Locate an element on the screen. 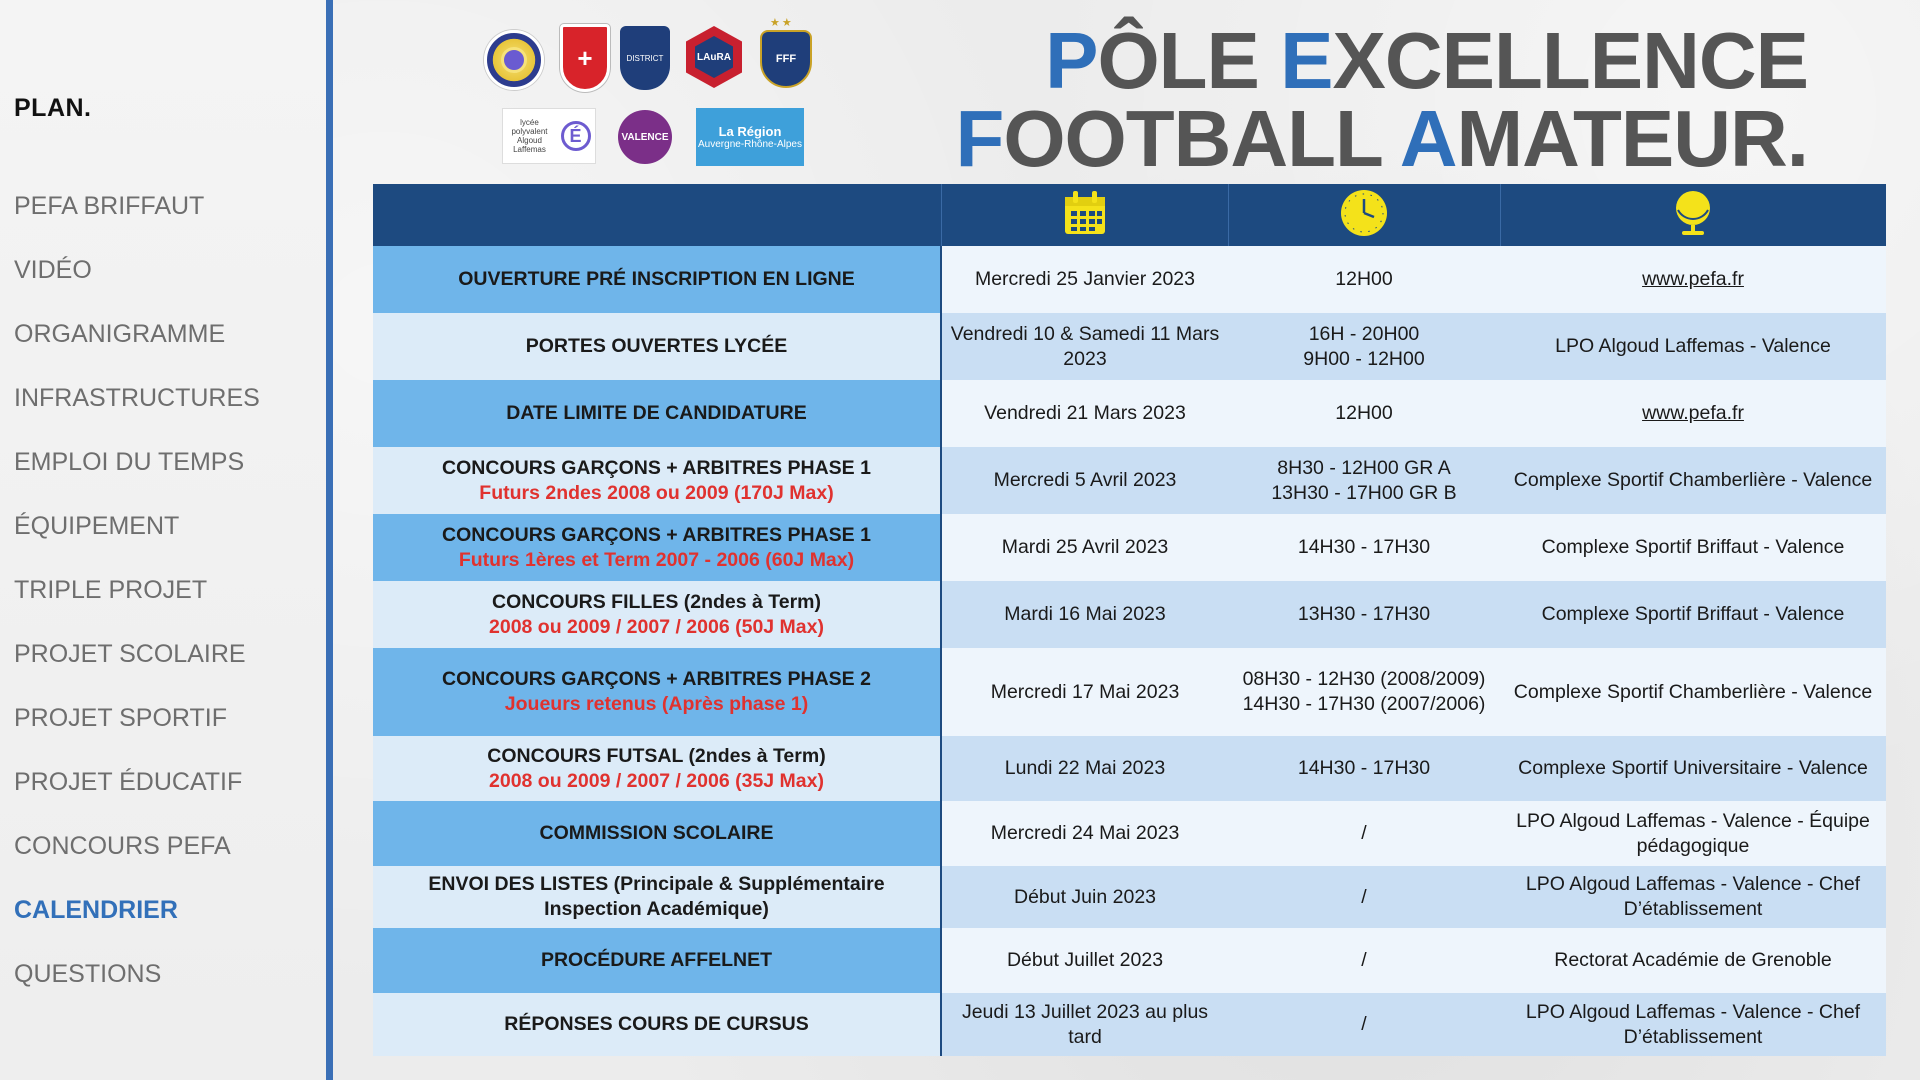 The height and width of the screenshot is (1080, 1920). sidebar-item-vid-o: VIDÉO is located at coordinates (53, 270).